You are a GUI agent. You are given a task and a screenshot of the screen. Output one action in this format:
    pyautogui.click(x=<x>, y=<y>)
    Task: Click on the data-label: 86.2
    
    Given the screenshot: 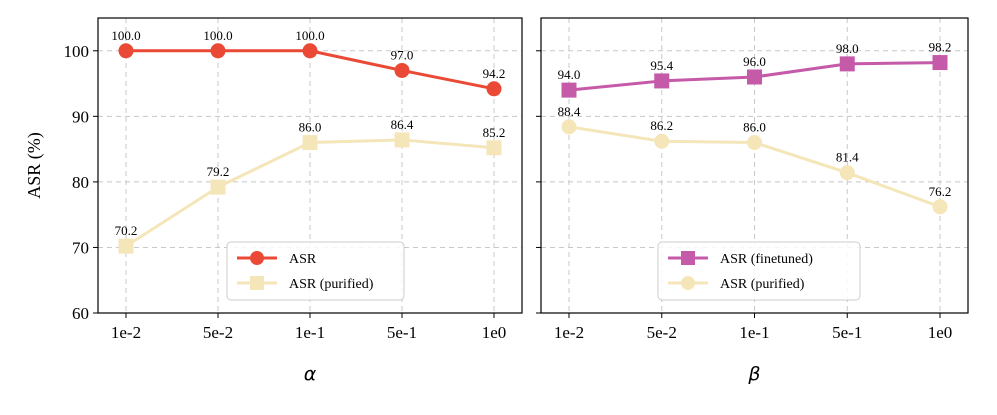 What is the action you would take?
    pyautogui.click(x=661, y=125)
    